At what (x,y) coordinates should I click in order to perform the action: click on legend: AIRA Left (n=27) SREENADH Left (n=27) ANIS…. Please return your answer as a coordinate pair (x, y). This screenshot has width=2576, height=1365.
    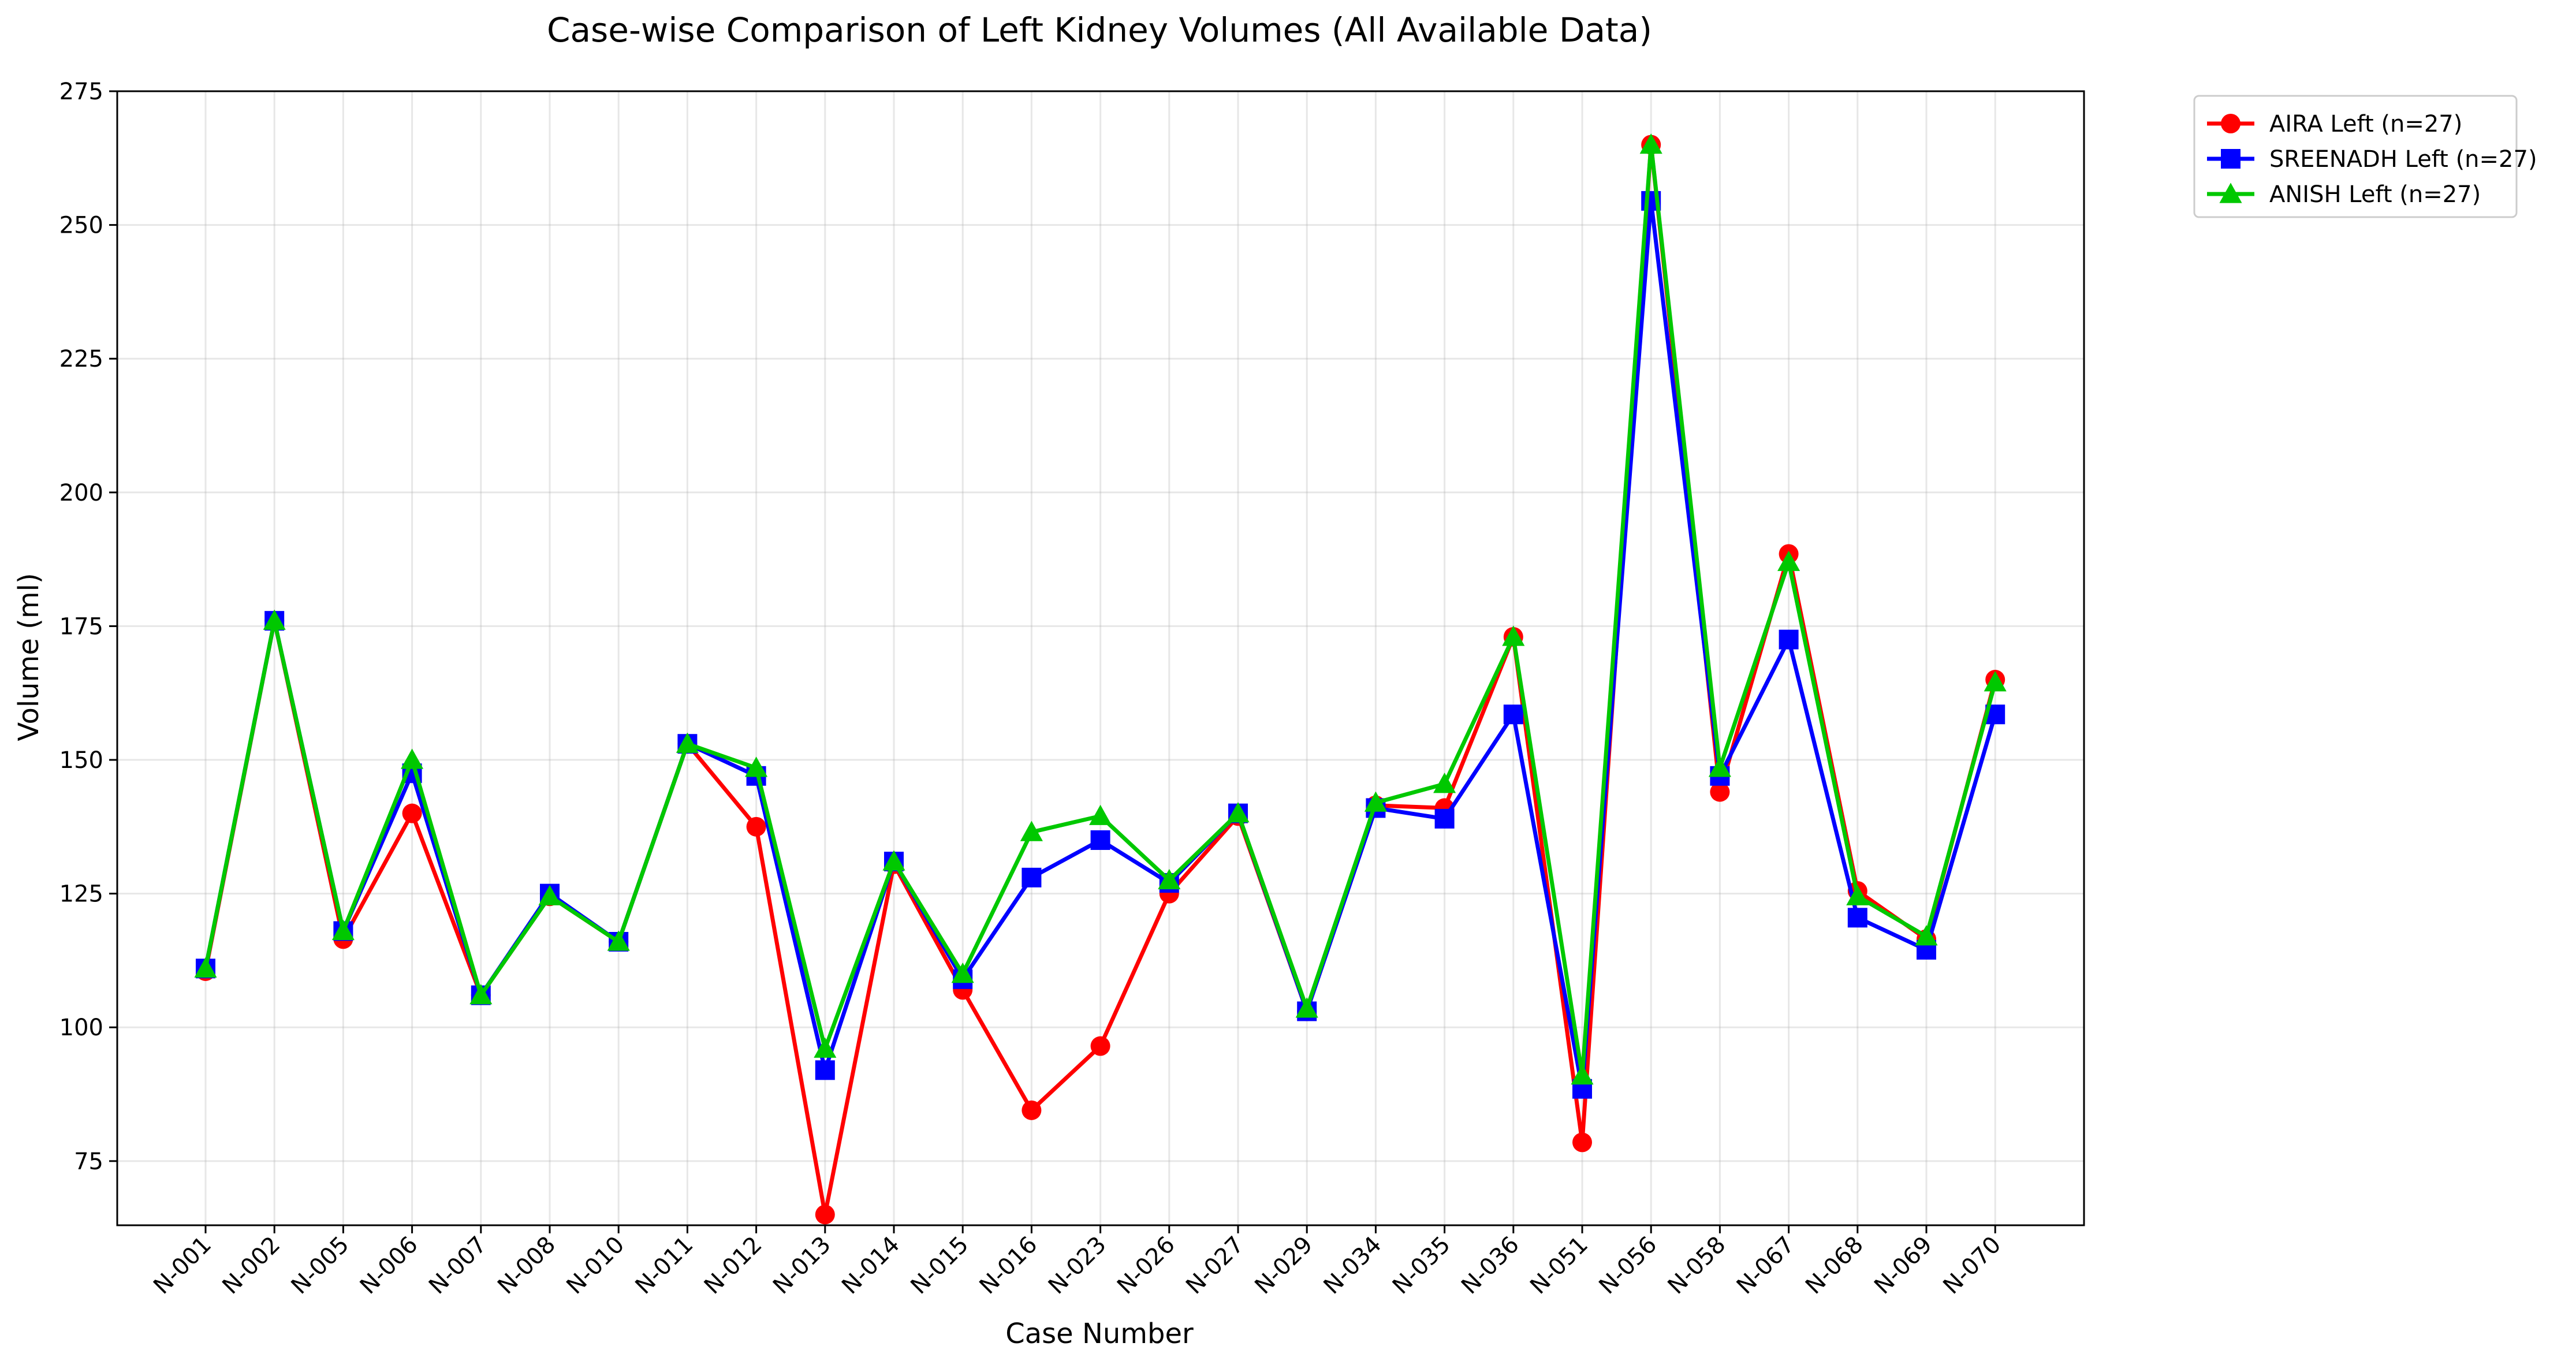
    Looking at the image, I should click on (2365, 157).